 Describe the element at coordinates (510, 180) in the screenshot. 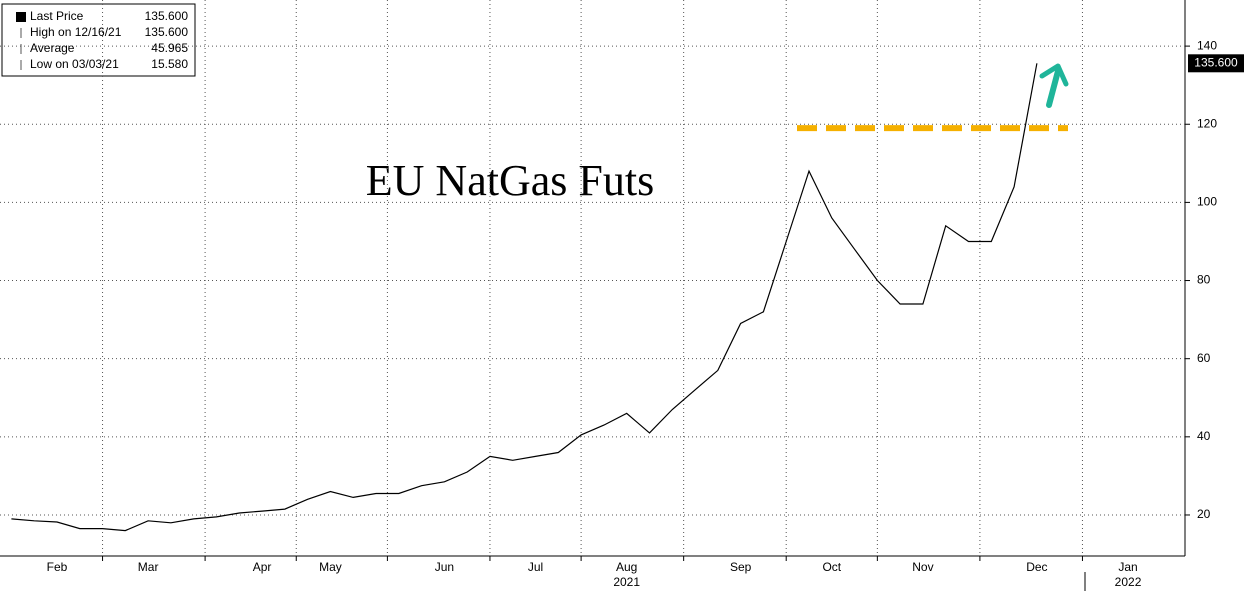

I see `chart-title: EU NatGas Futs` at that location.